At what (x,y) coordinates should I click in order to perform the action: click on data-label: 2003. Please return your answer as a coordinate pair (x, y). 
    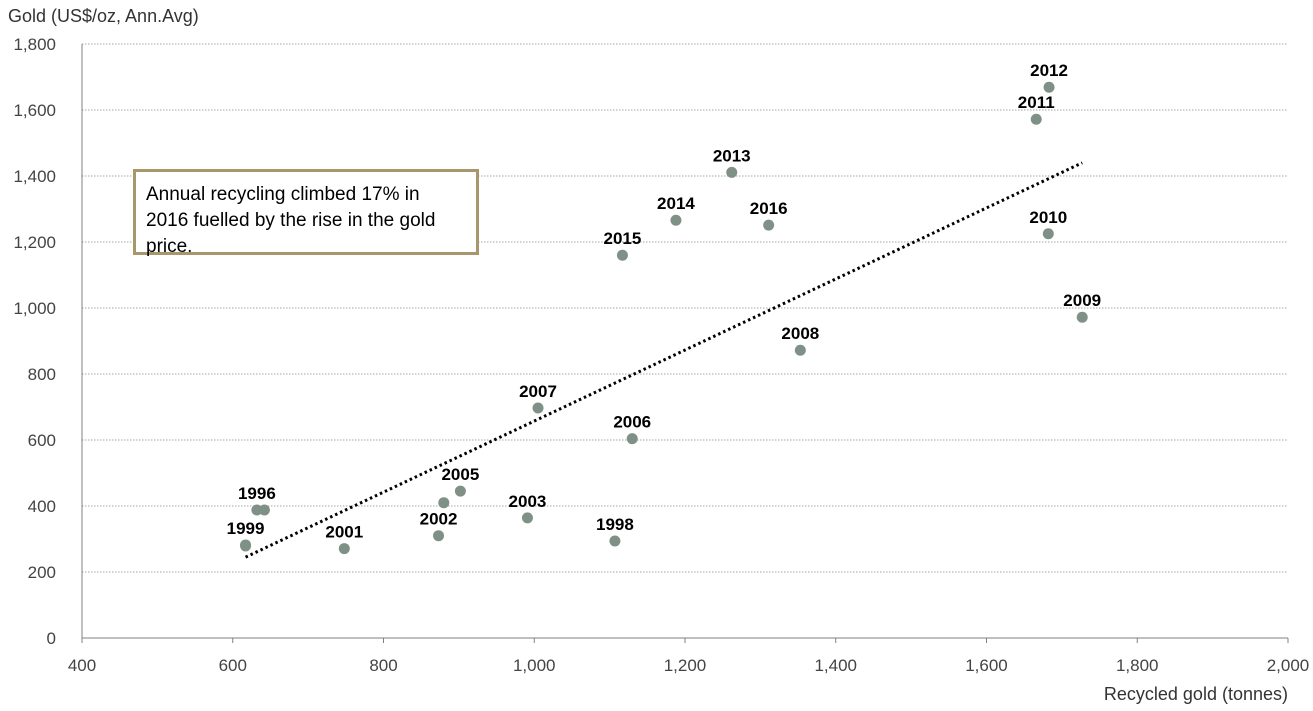
    Looking at the image, I should click on (528, 501).